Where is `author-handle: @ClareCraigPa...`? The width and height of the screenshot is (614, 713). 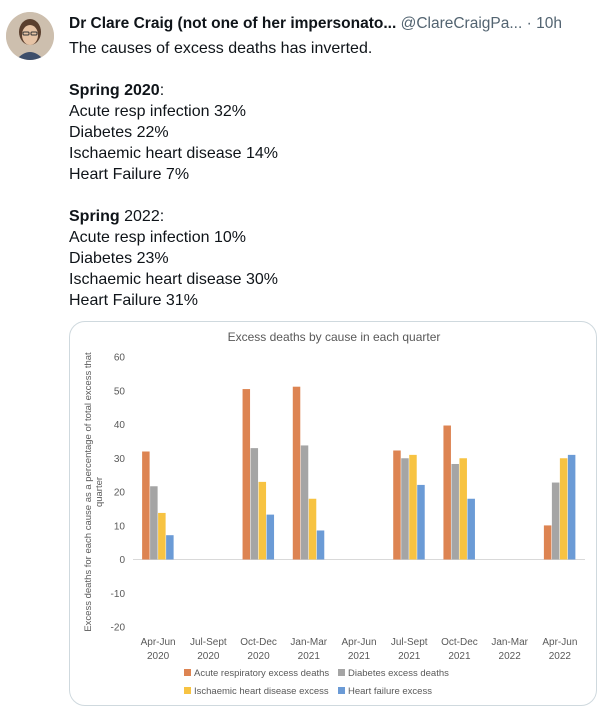
author-handle: @ClareCraigPa... is located at coordinates (461, 23).